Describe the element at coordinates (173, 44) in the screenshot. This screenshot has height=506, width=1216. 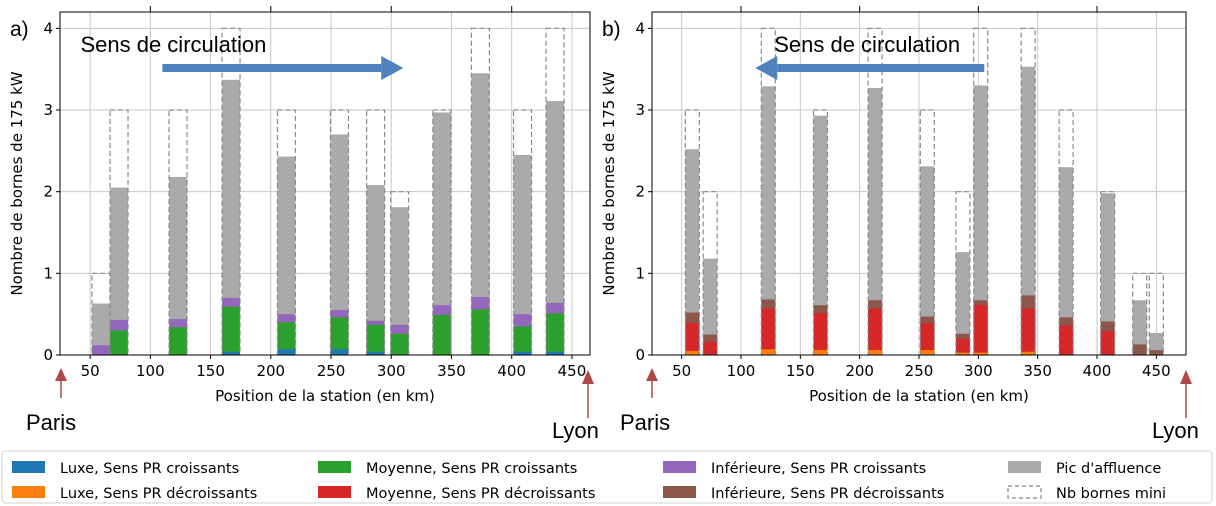
I see `direction-label: Sens de circulation` at that location.